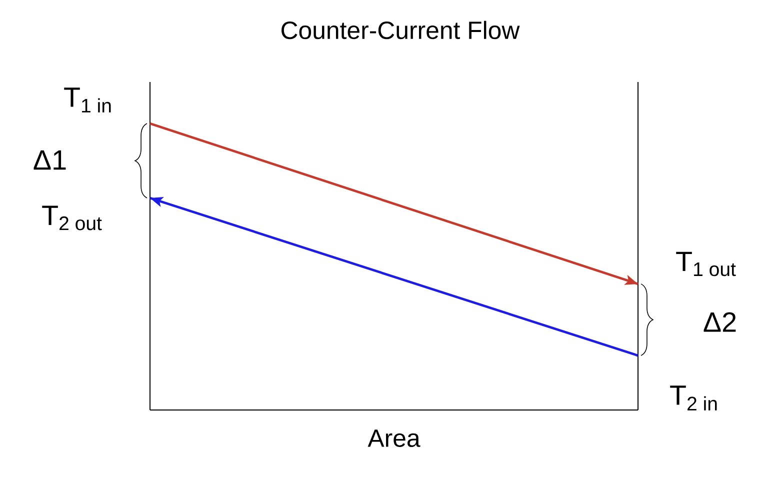 This screenshot has height=481, width=765. I want to click on annotation: Δ2, so click(720, 322).